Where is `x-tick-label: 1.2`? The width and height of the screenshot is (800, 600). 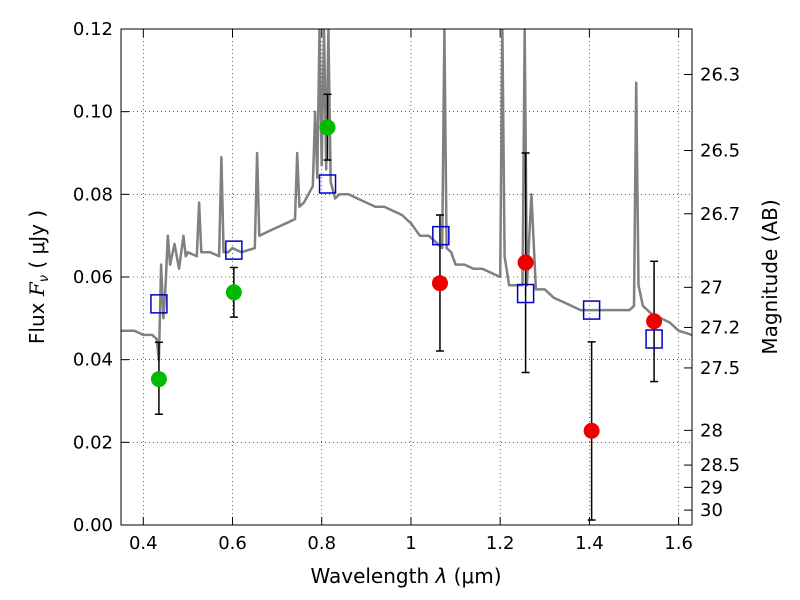 x-tick-label: 1.2 is located at coordinates (500, 543).